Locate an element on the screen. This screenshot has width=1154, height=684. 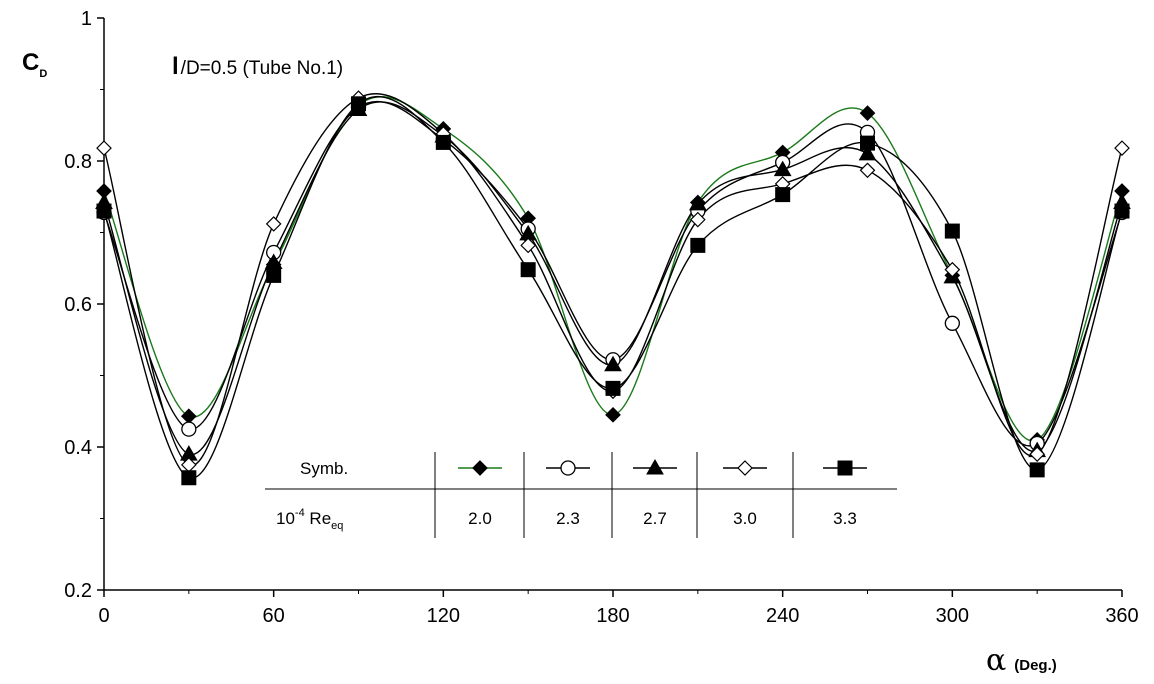
y-tick-label: 0.4 is located at coordinates (78, 448).